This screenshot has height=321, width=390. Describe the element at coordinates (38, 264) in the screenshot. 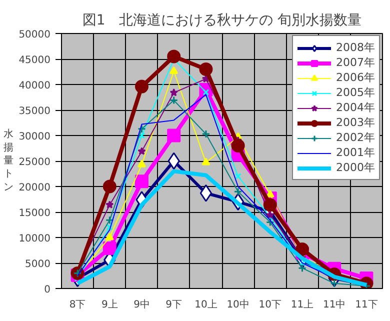

I see `y-tick-label: 5000` at that location.